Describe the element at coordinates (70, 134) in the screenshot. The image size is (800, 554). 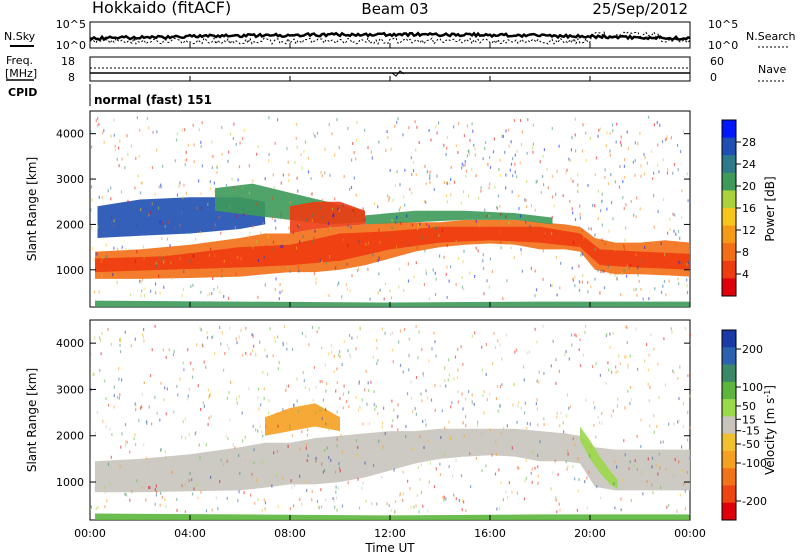
I see `power-ytick-label-3: 4000` at that location.